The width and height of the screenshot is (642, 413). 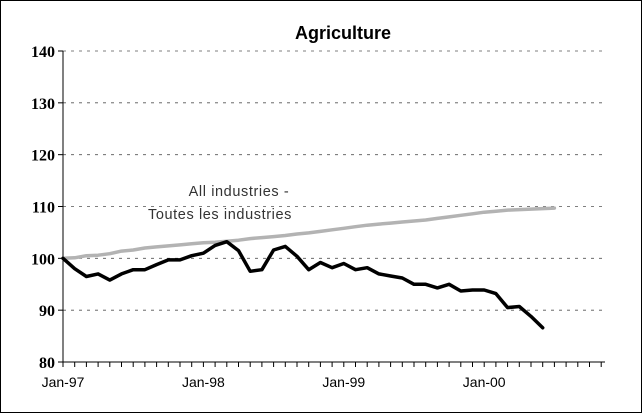 What do you see at coordinates (343, 33) in the screenshot?
I see `chart-title: Agriculture` at bounding box center [343, 33].